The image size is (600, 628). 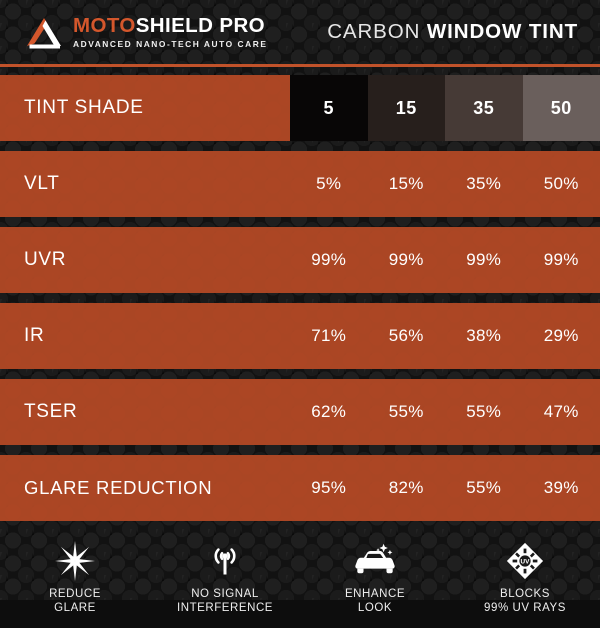 I want to click on row-label-ir: IR, so click(x=145, y=336).